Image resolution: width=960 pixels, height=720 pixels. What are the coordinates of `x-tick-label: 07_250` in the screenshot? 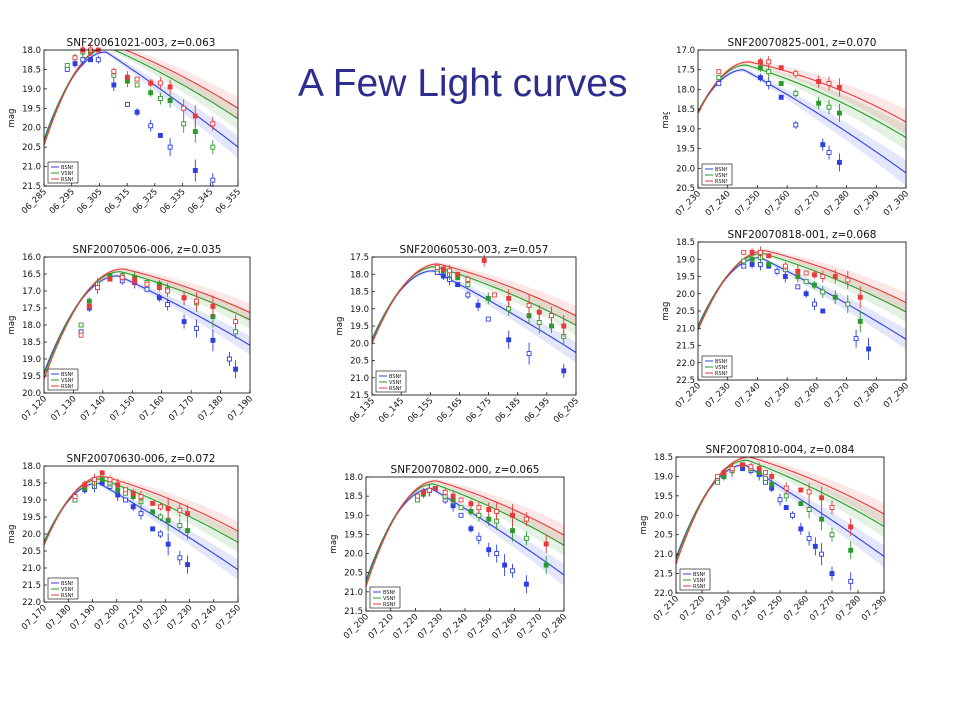 It's located at (747, 203).